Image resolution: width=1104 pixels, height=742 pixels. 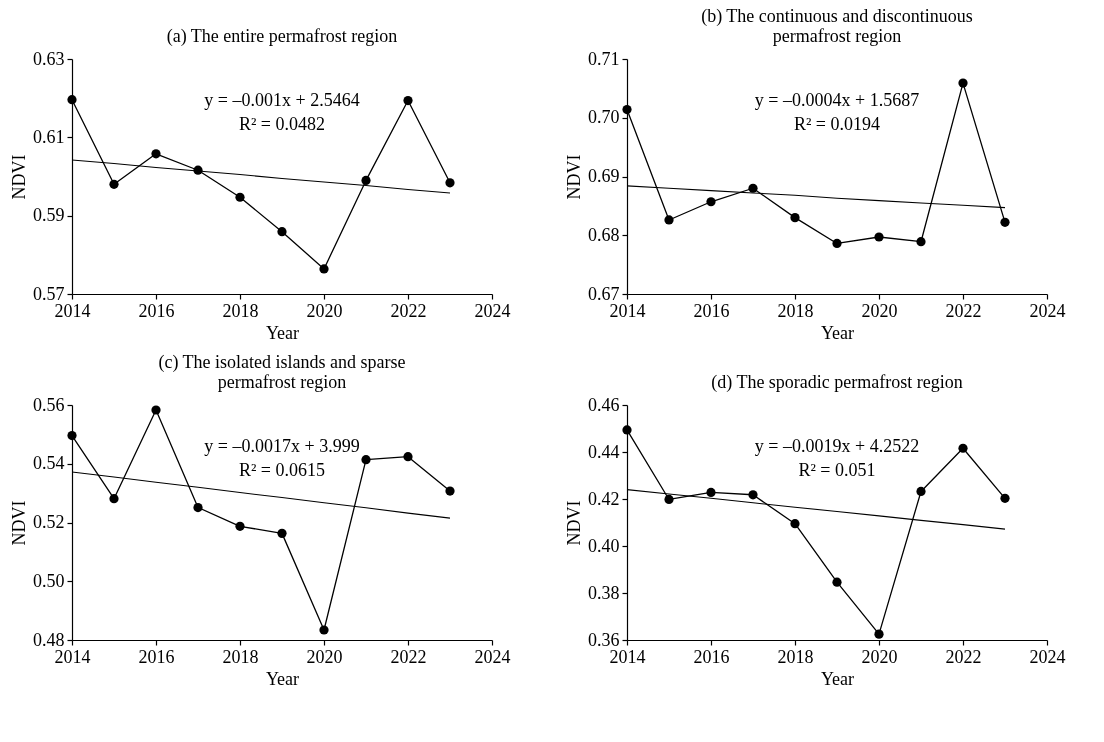 What do you see at coordinates (49, 463) in the screenshot?
I see `y-tick-label: 0.54` at bounding box center [49, 463].